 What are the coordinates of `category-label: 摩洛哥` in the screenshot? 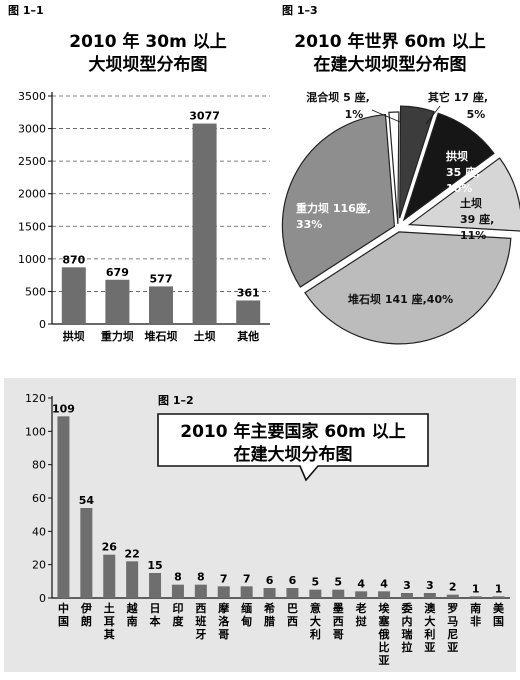 It's located at (224, 621).